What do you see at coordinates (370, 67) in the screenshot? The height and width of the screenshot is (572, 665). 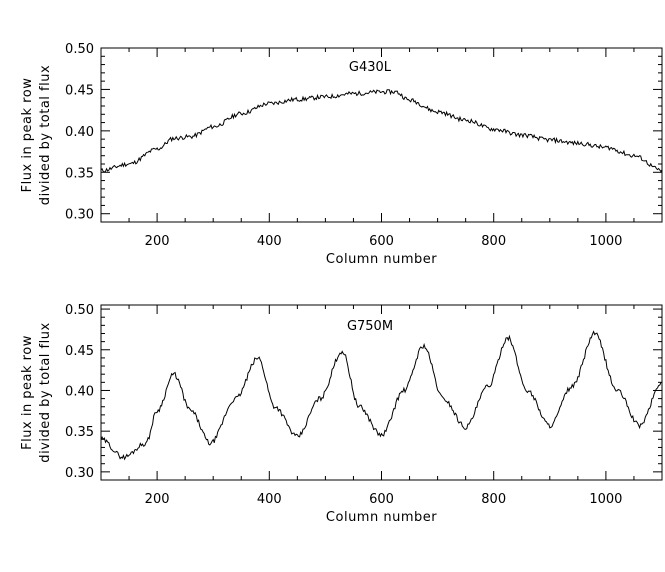 I see `panel-annotation: G430L` at bounding box center [370, 67].